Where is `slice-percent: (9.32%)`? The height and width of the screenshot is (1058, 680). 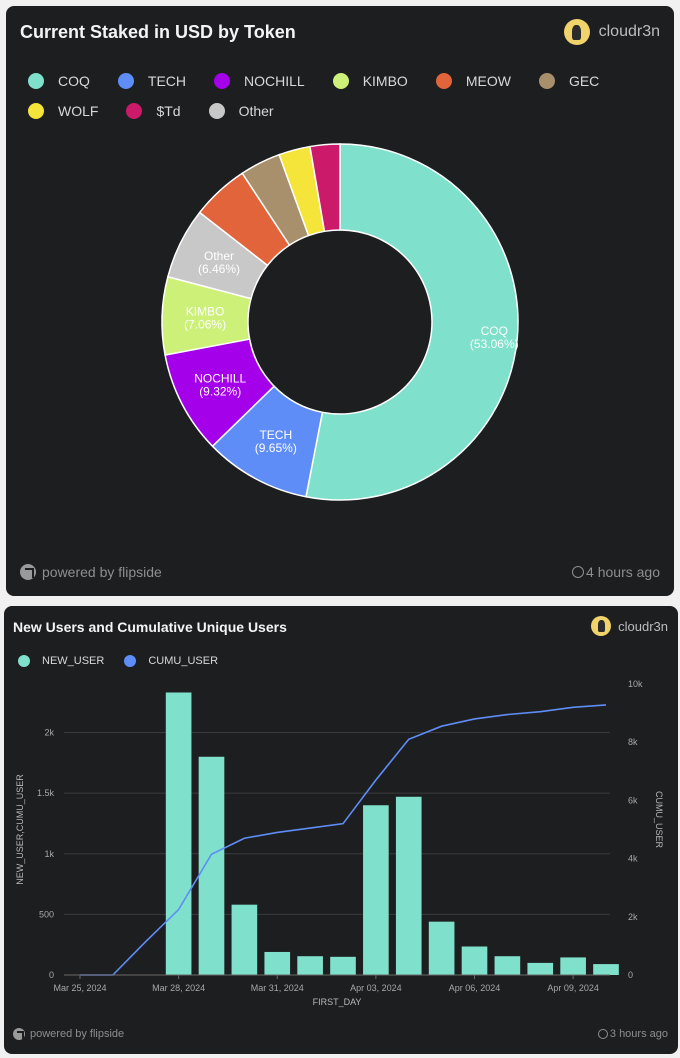
slice-percent: (9.32%) is located at coordinates (220, 391).